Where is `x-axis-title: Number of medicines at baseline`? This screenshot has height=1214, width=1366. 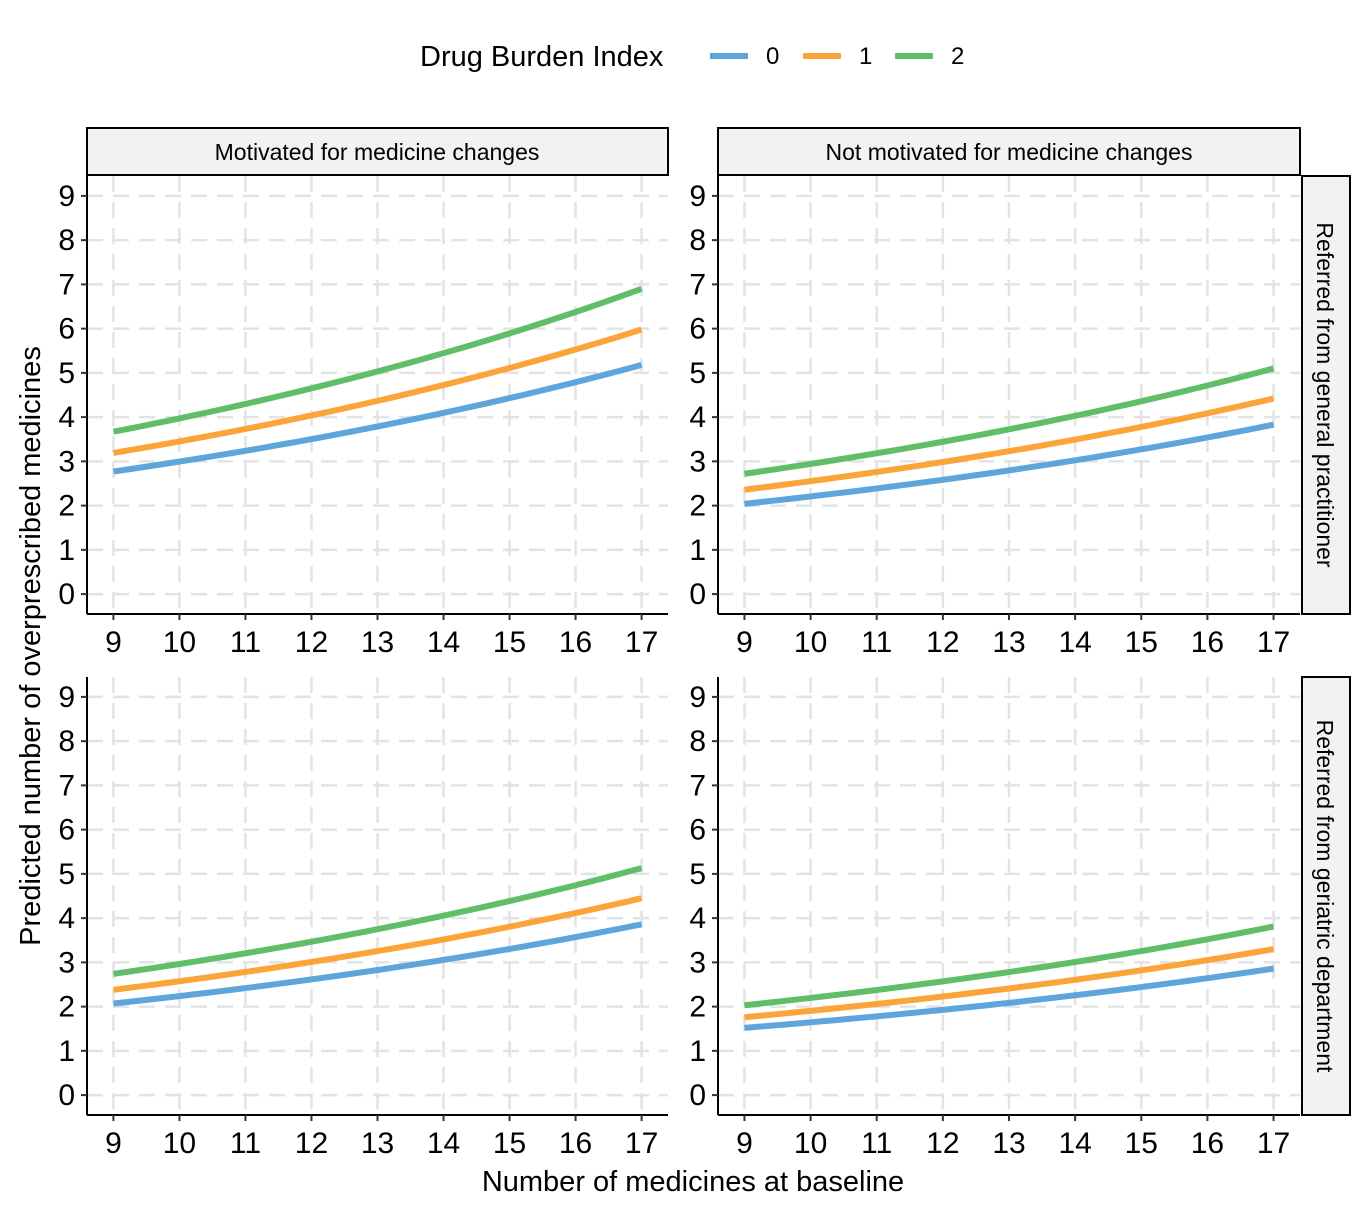 x-axis-title: Number of medicines at baseline is located at coordinates (693, 1182).